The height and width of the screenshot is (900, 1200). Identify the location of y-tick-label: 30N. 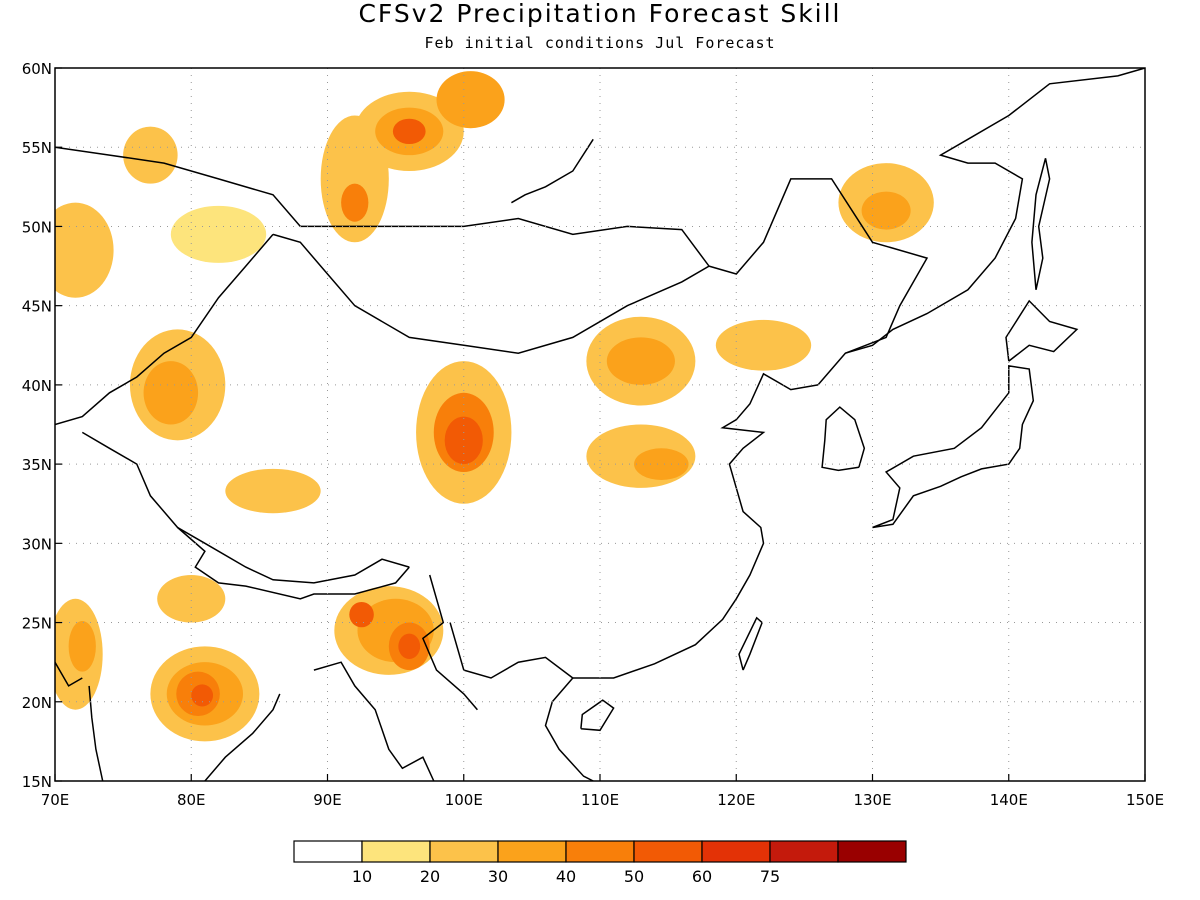
(37, 544).